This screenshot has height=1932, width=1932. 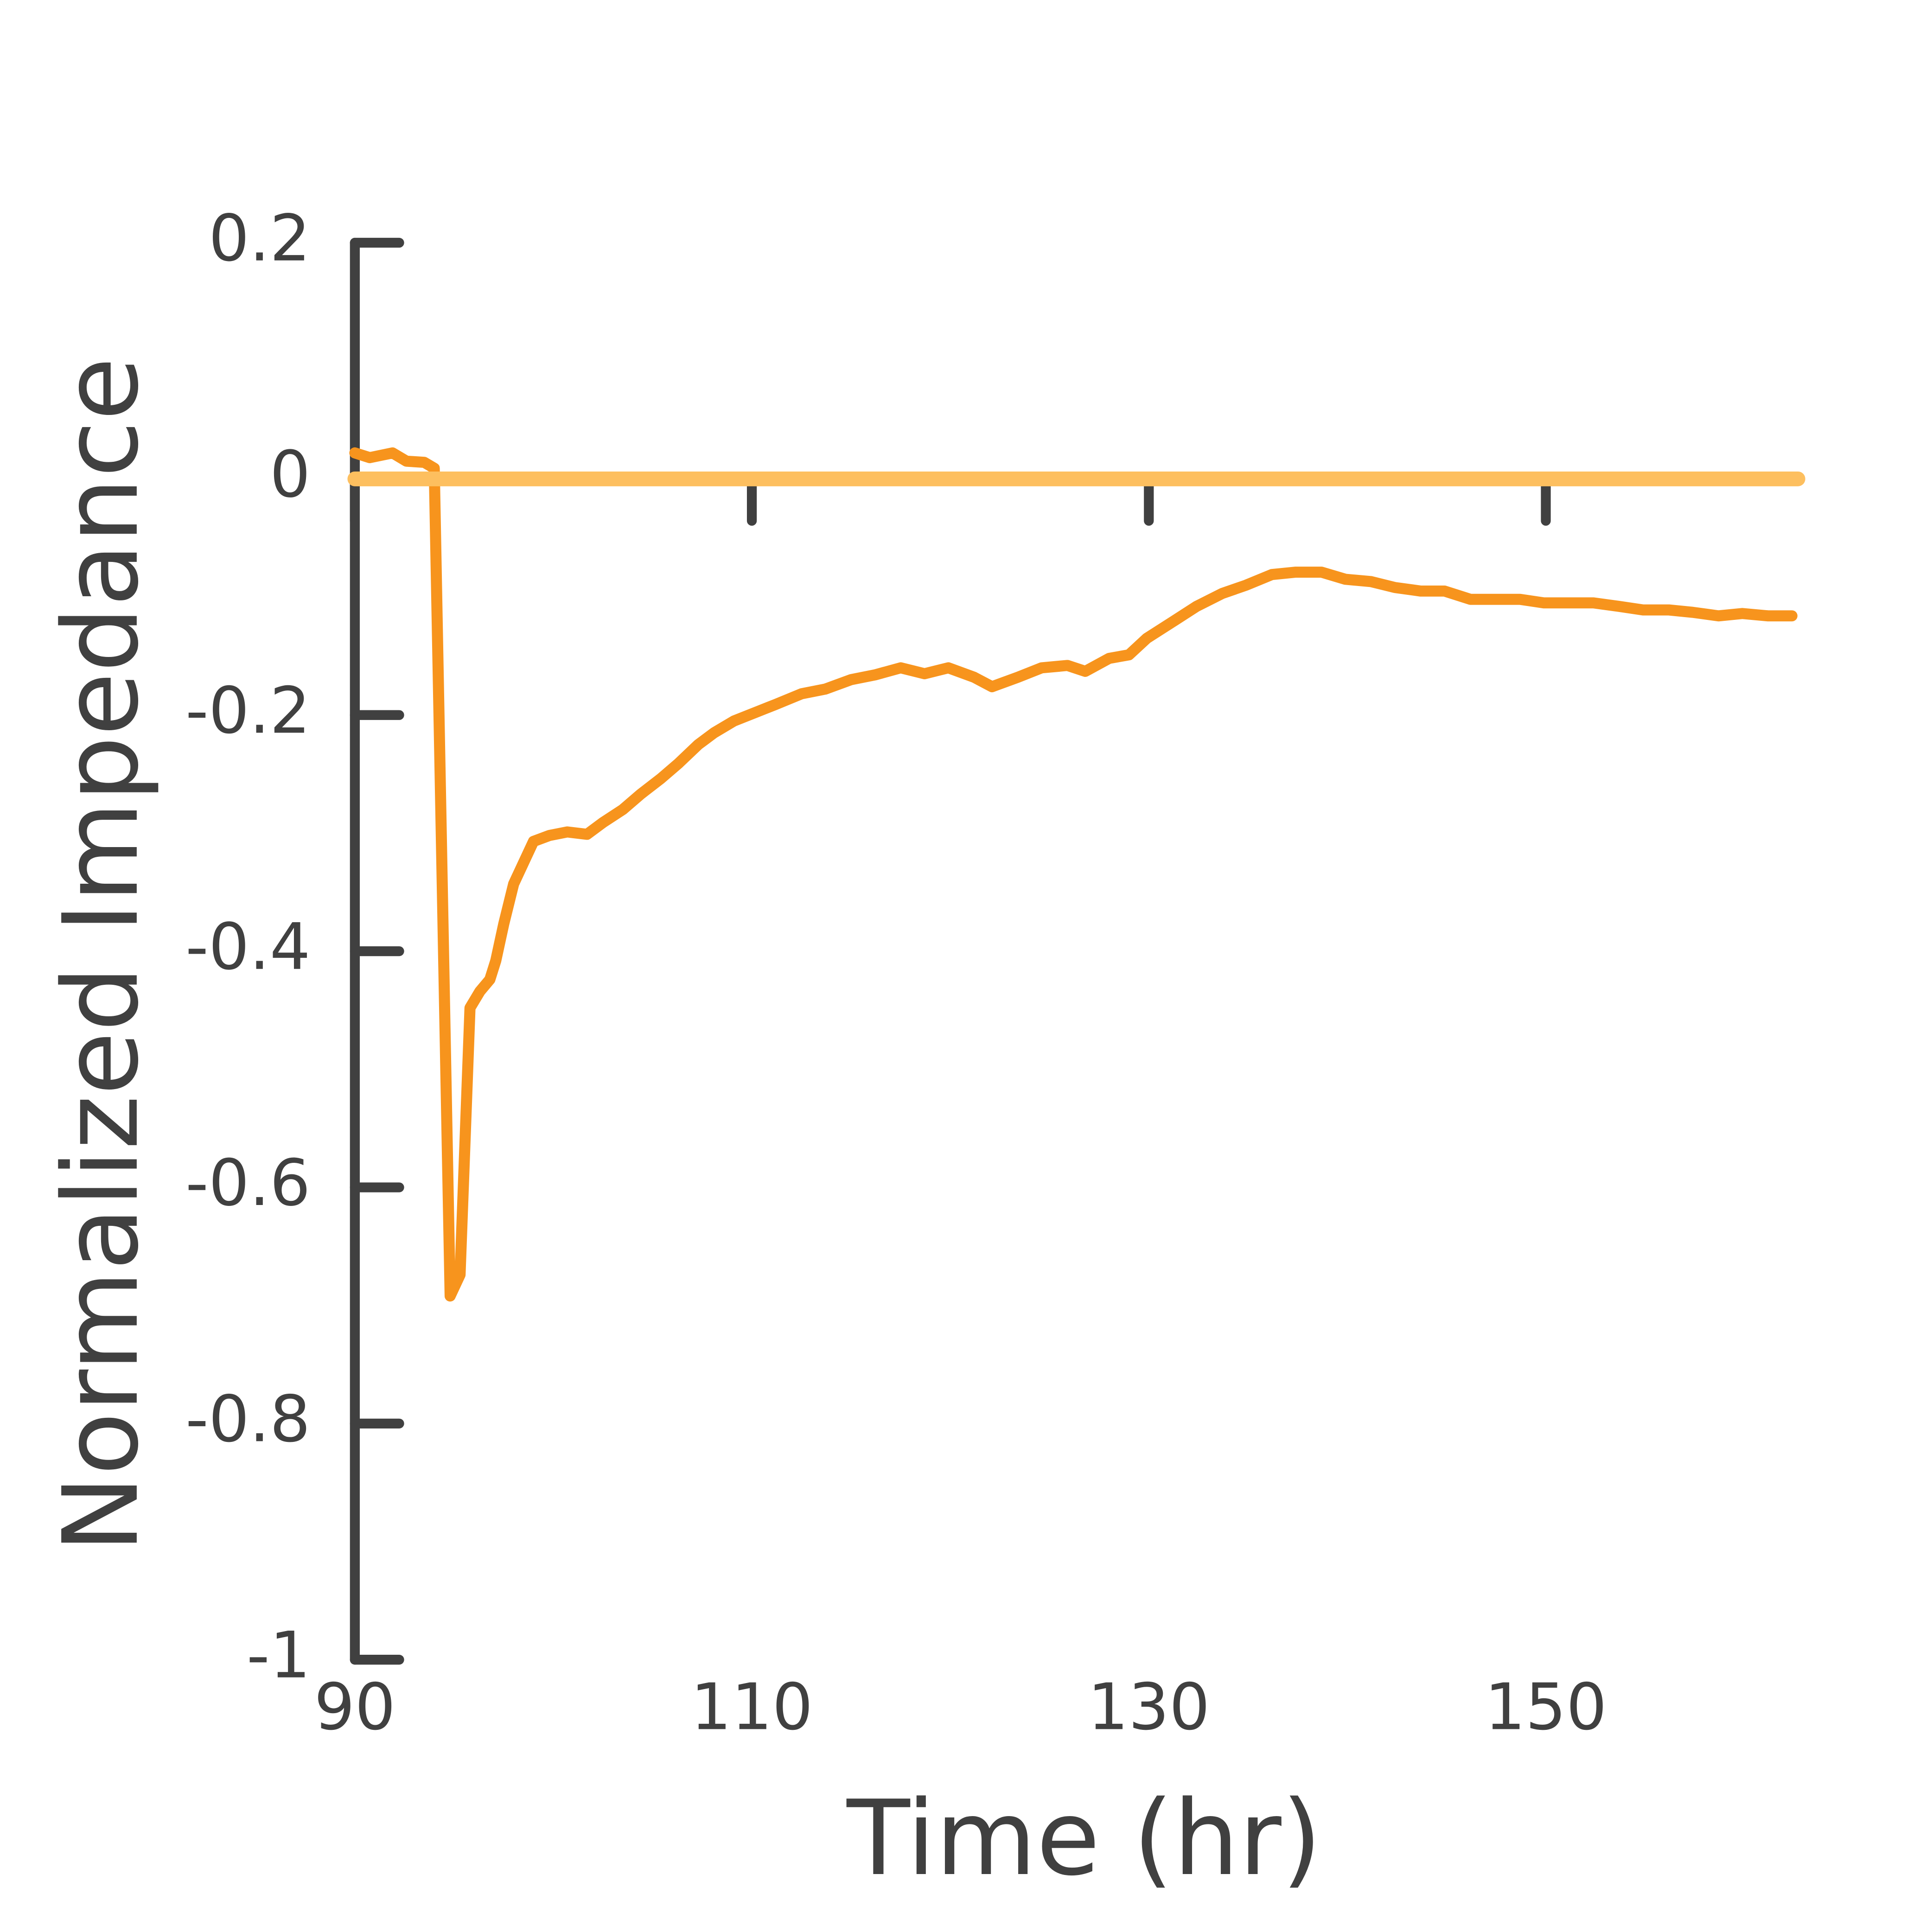 What do you see at coordinates (1149, 1707) in the screenshot?
I see `x-tick-label: 130` at bounding box center [1149, 1707].